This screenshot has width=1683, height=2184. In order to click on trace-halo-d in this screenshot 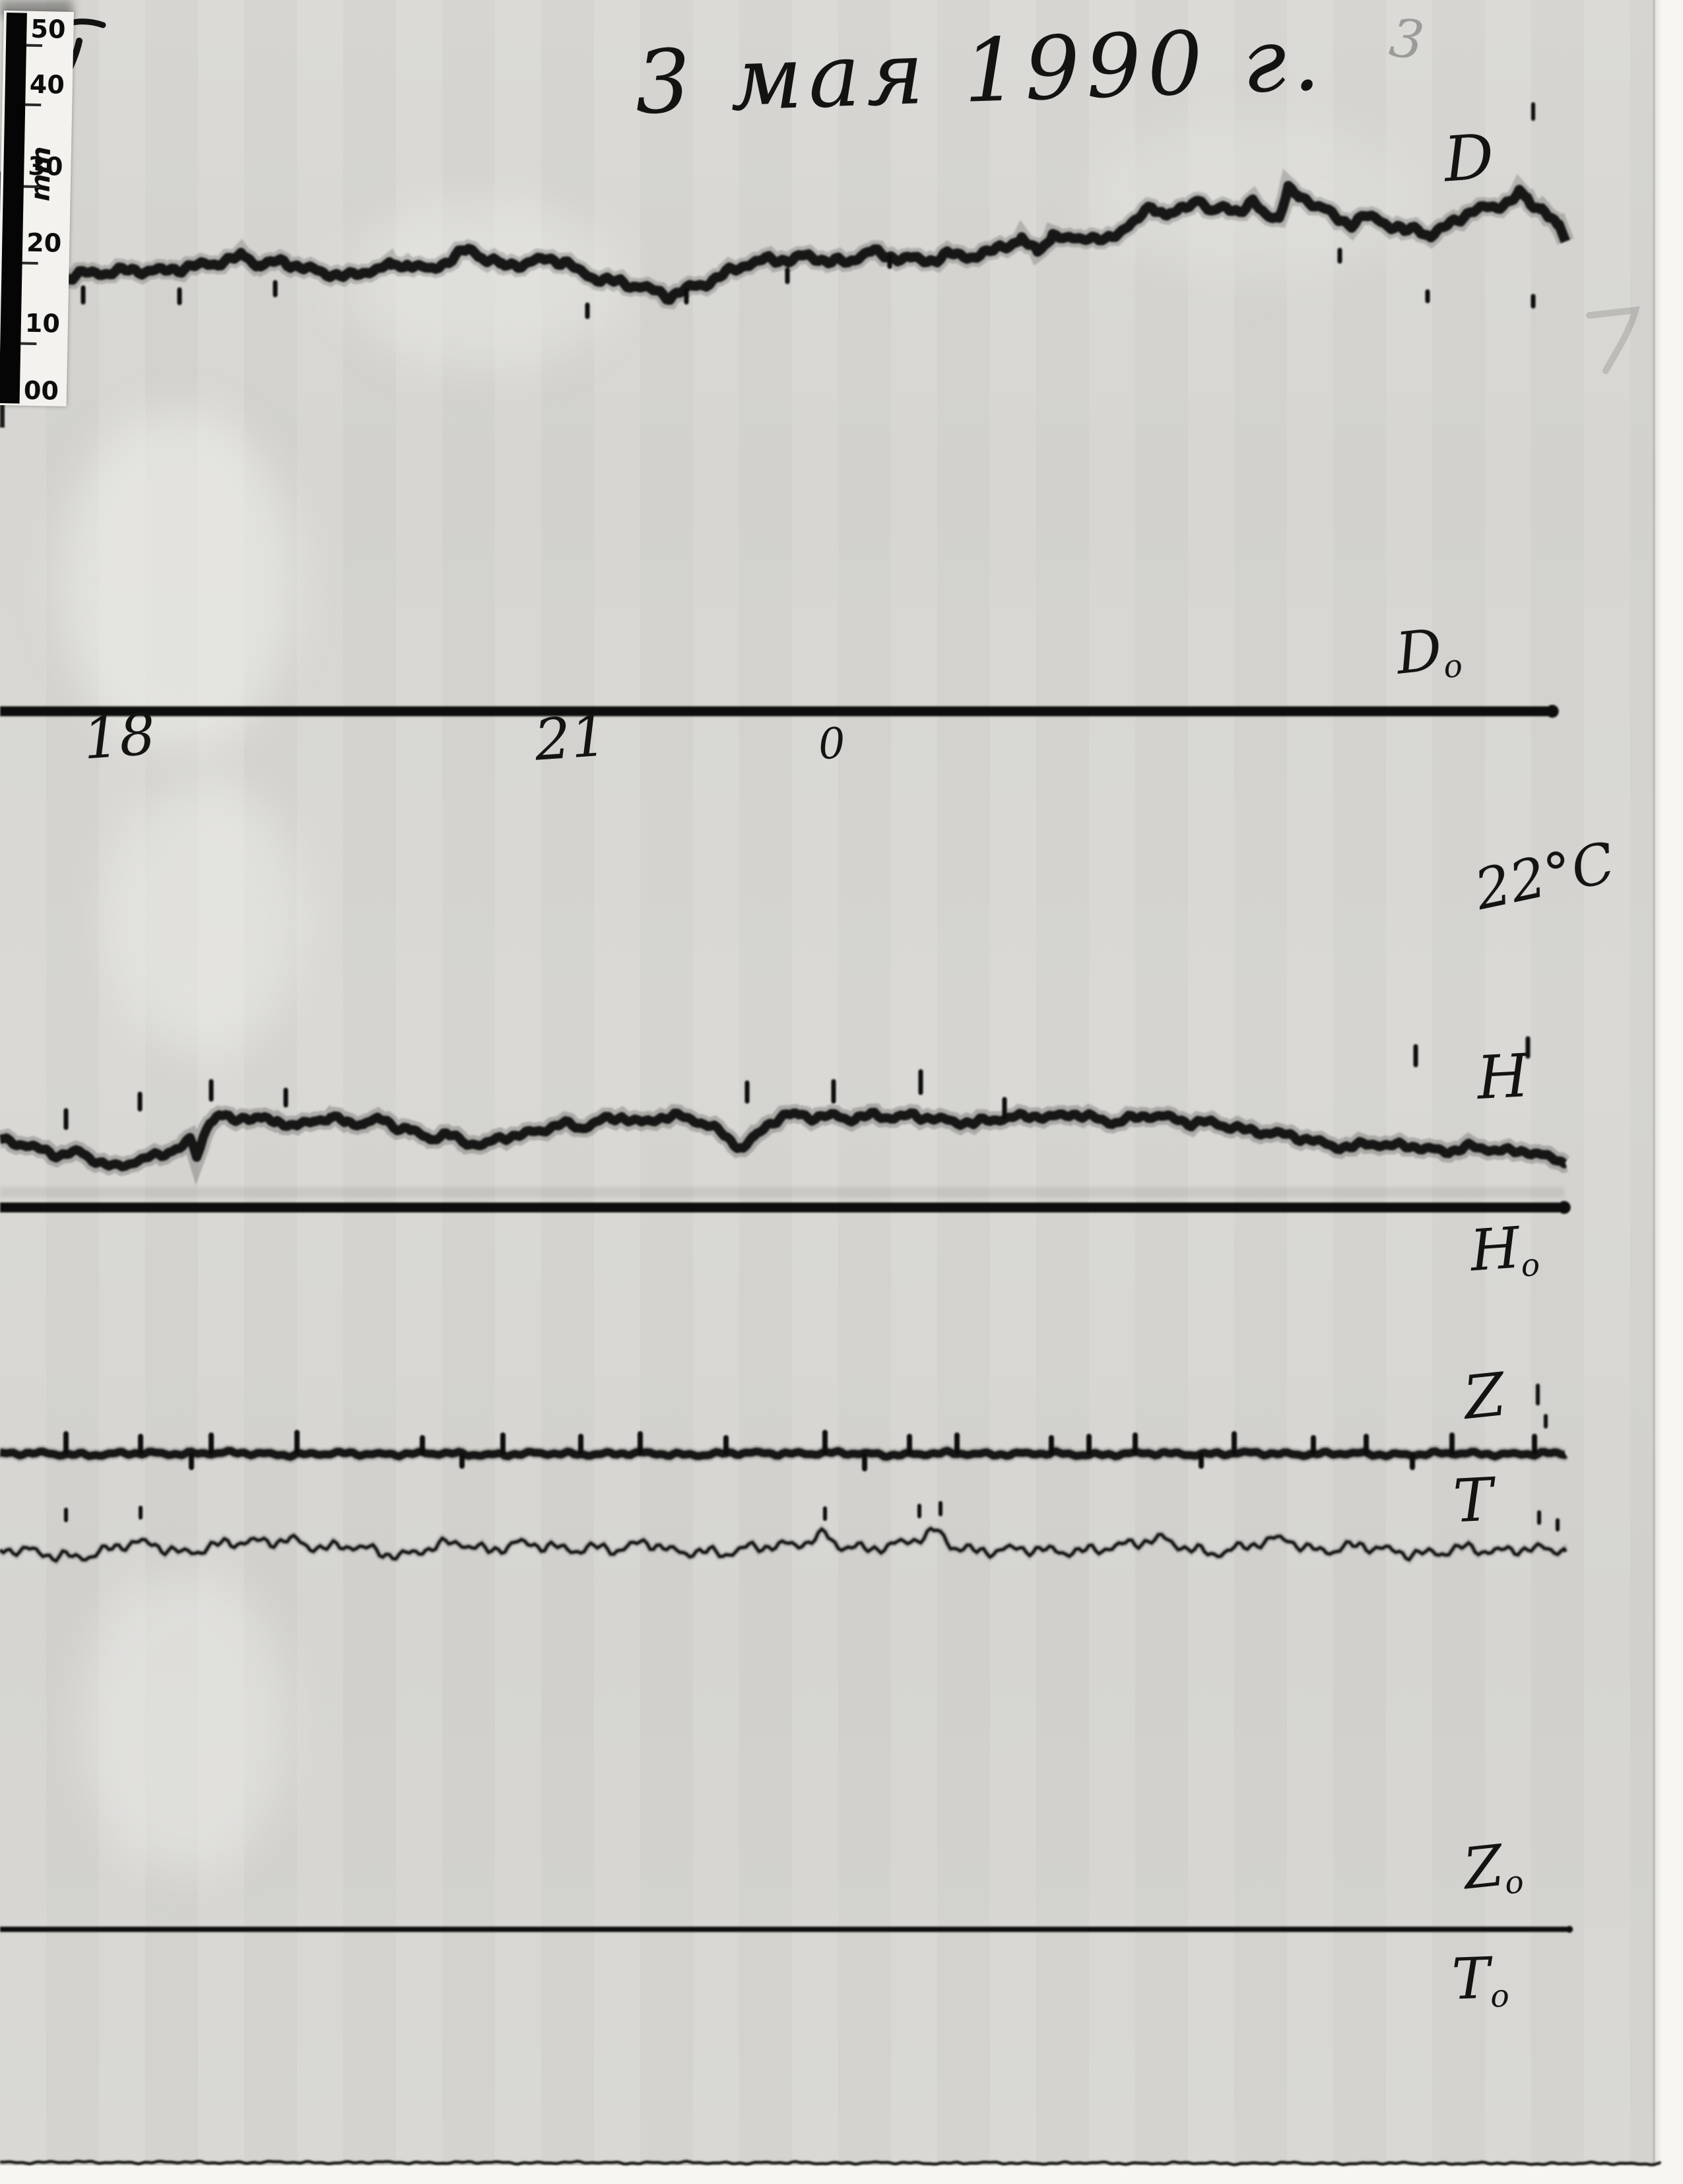, I will do `click(787, 238)`.